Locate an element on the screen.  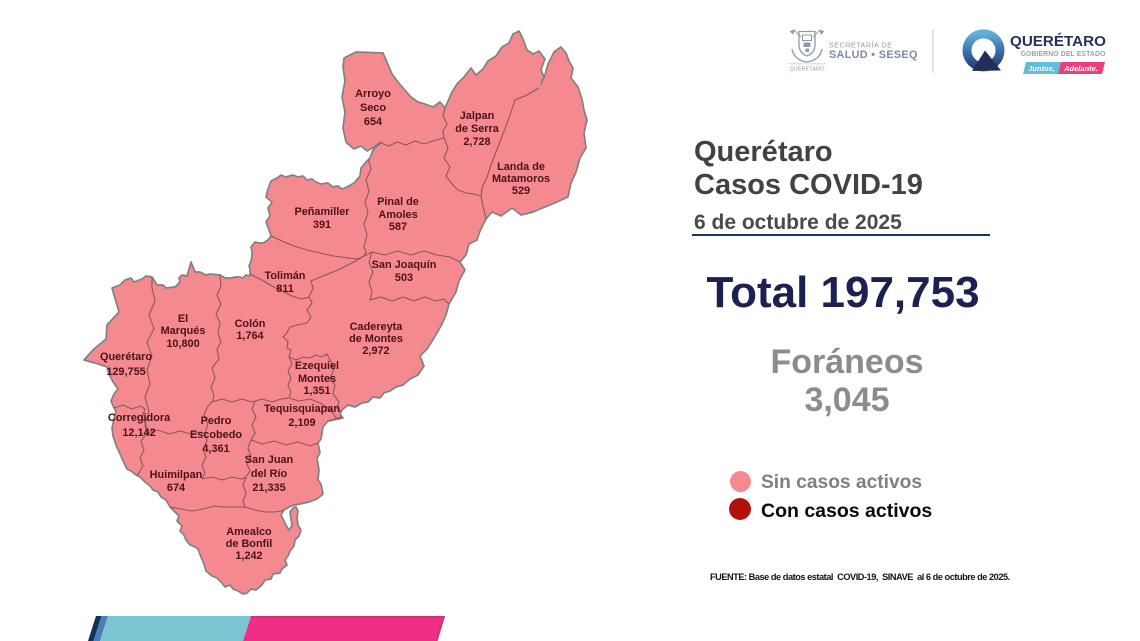
svg-text: 10,800 is located at coordinates (182, 344).